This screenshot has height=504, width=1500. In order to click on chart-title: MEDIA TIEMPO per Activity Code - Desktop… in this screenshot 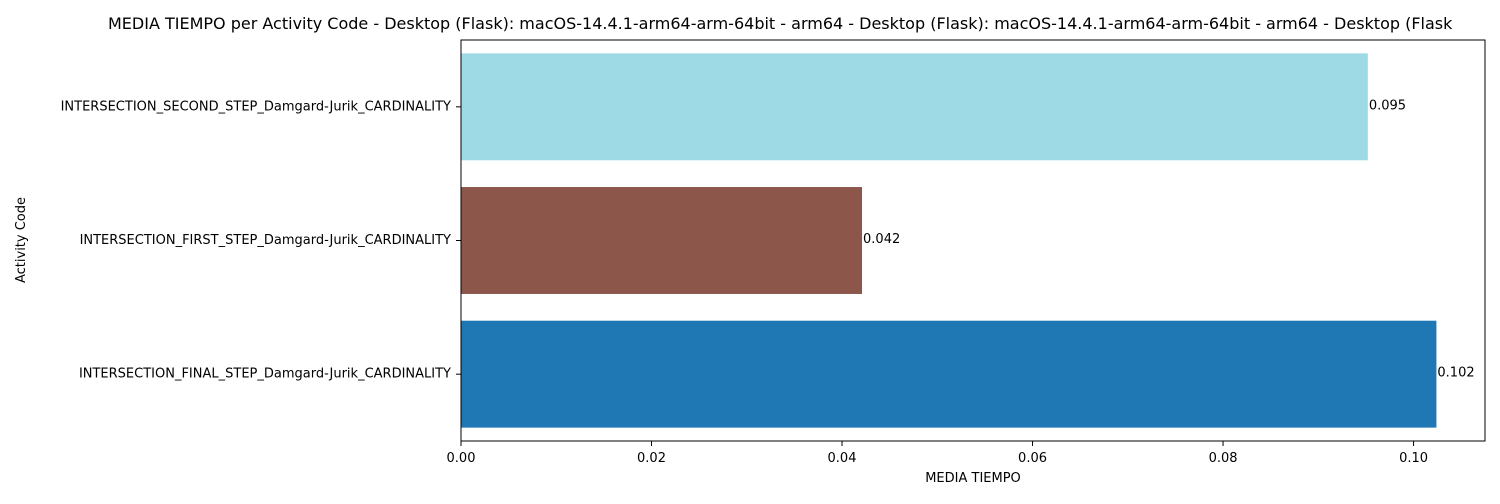, I will do `click(780, 23)`.